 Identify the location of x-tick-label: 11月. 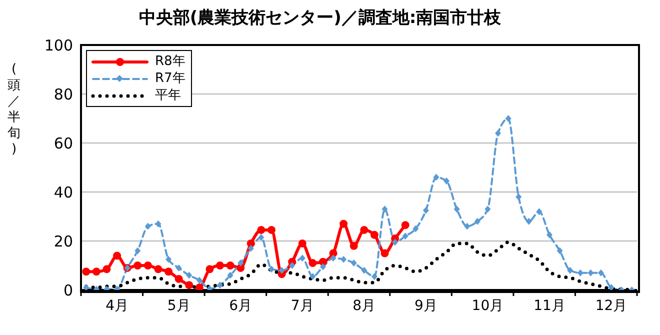
(550, 306).